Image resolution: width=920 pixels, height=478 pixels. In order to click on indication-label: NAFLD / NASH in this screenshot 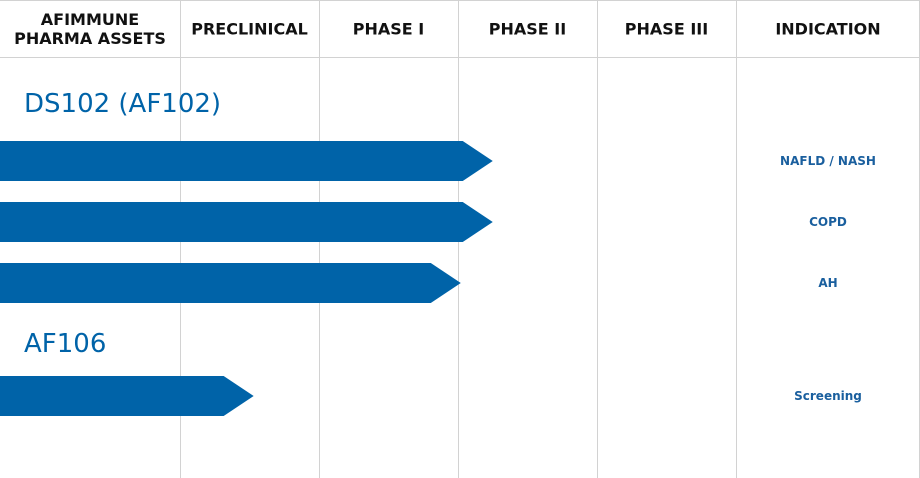, I will do `click(828, 161)`.